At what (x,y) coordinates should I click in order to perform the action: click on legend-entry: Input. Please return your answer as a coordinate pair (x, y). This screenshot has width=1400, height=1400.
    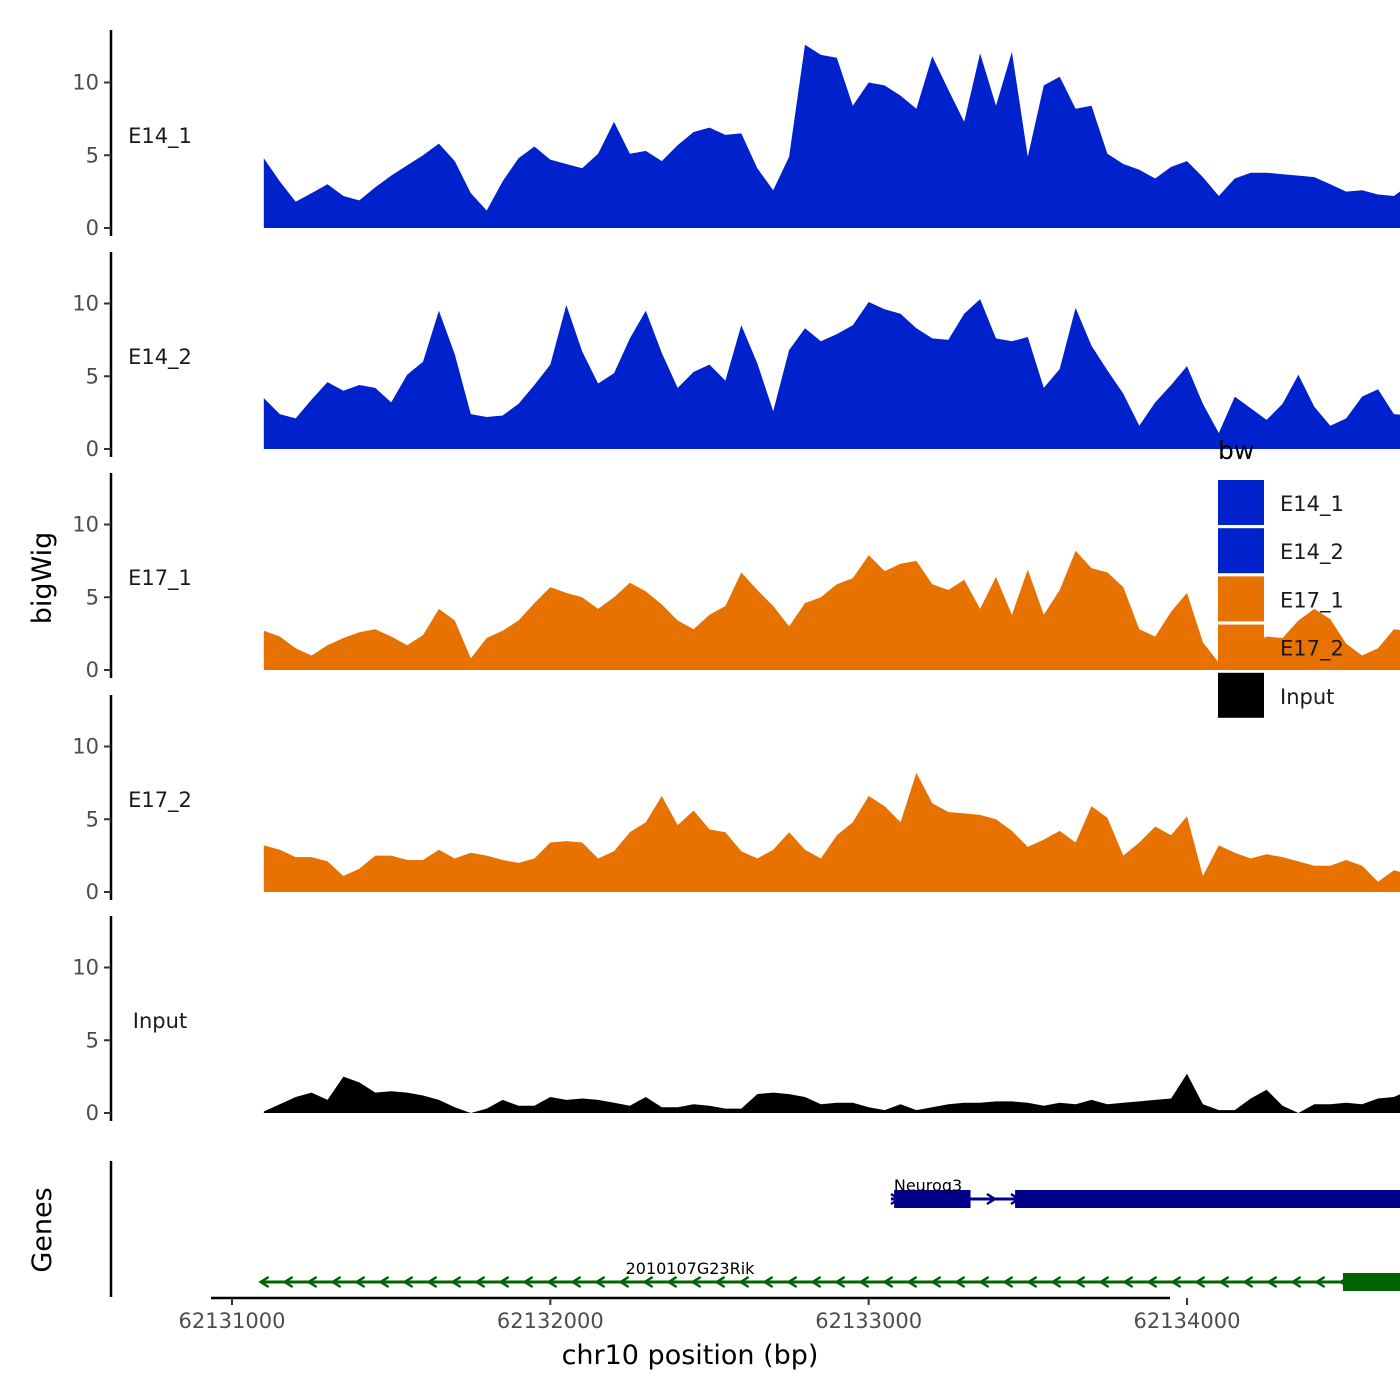
    Looking at the image, I should click on (1276, 695).